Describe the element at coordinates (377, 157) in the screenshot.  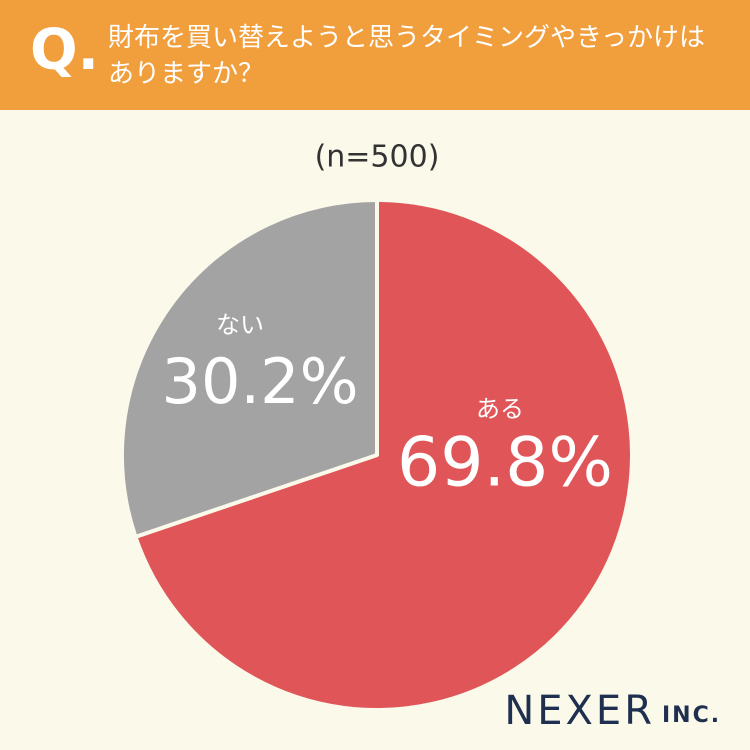
I see `subtitle: (n=500)` at that location.